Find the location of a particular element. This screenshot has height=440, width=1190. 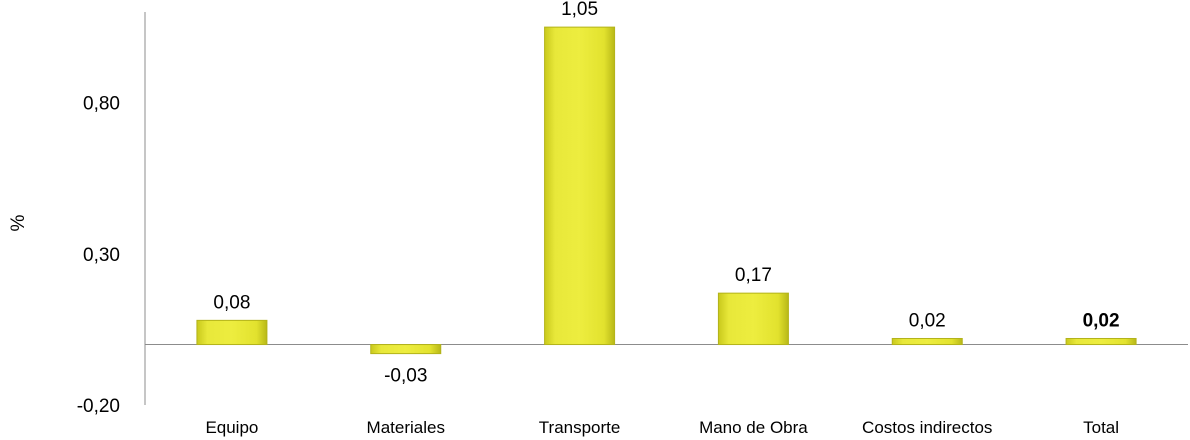

x-category-label: Costos indirectos is located at coordinates (927, 427).